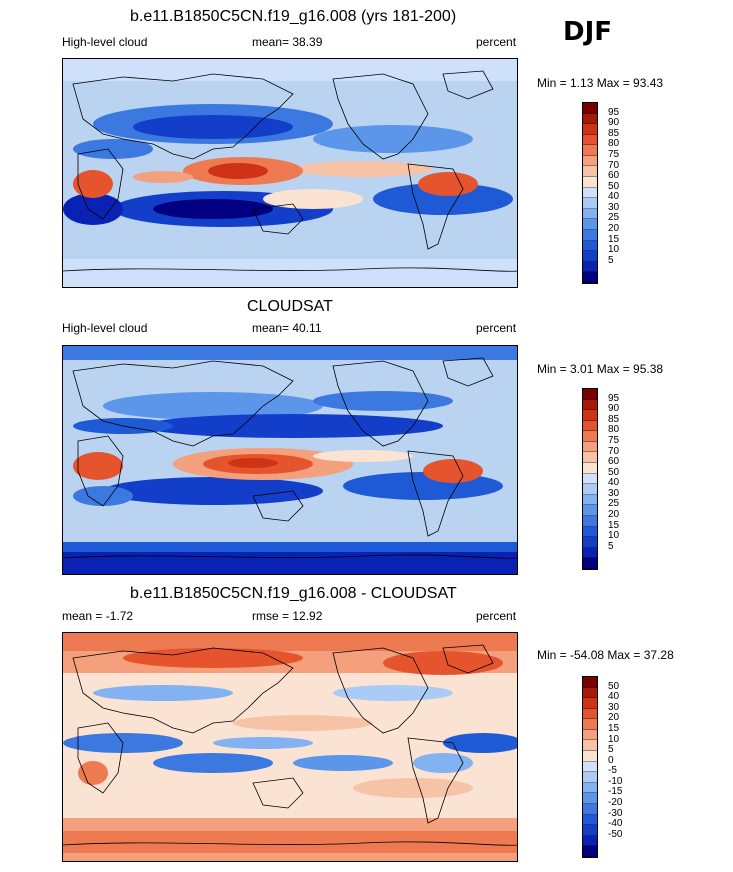  I want to click on panel2-mean-label: mean= 40.11, so click(287, 328).